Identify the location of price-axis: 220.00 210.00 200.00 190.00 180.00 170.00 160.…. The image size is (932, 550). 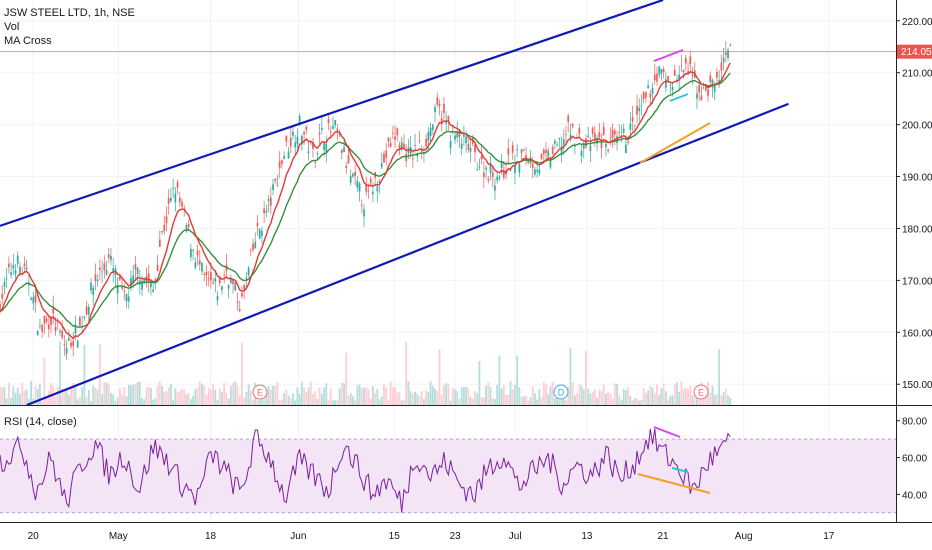
(914, 204).